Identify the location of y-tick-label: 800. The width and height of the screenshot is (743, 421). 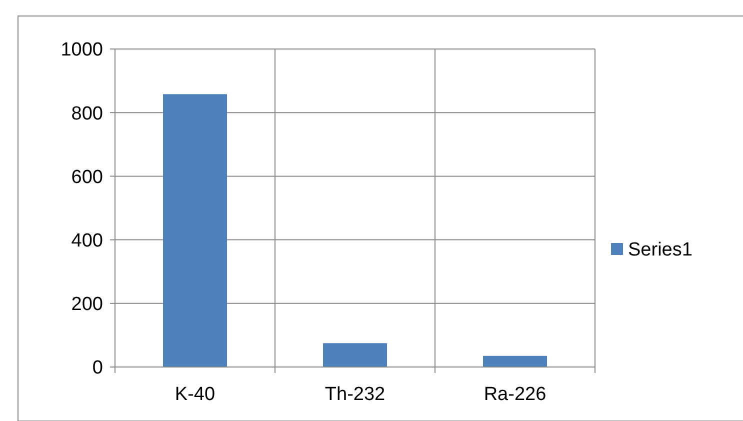
(87, 113).